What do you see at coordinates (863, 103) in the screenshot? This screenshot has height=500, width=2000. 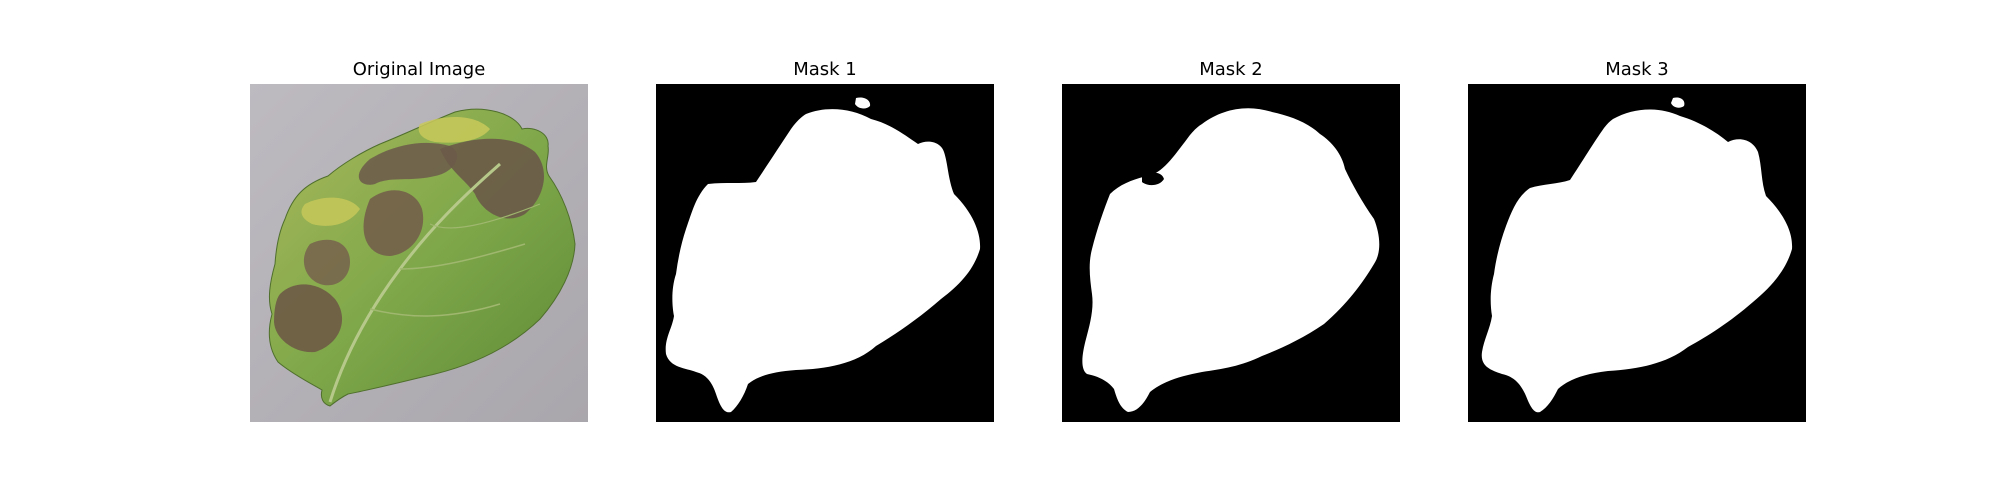 I see `mask-1-top-speck` at bounding box center [863, 103].